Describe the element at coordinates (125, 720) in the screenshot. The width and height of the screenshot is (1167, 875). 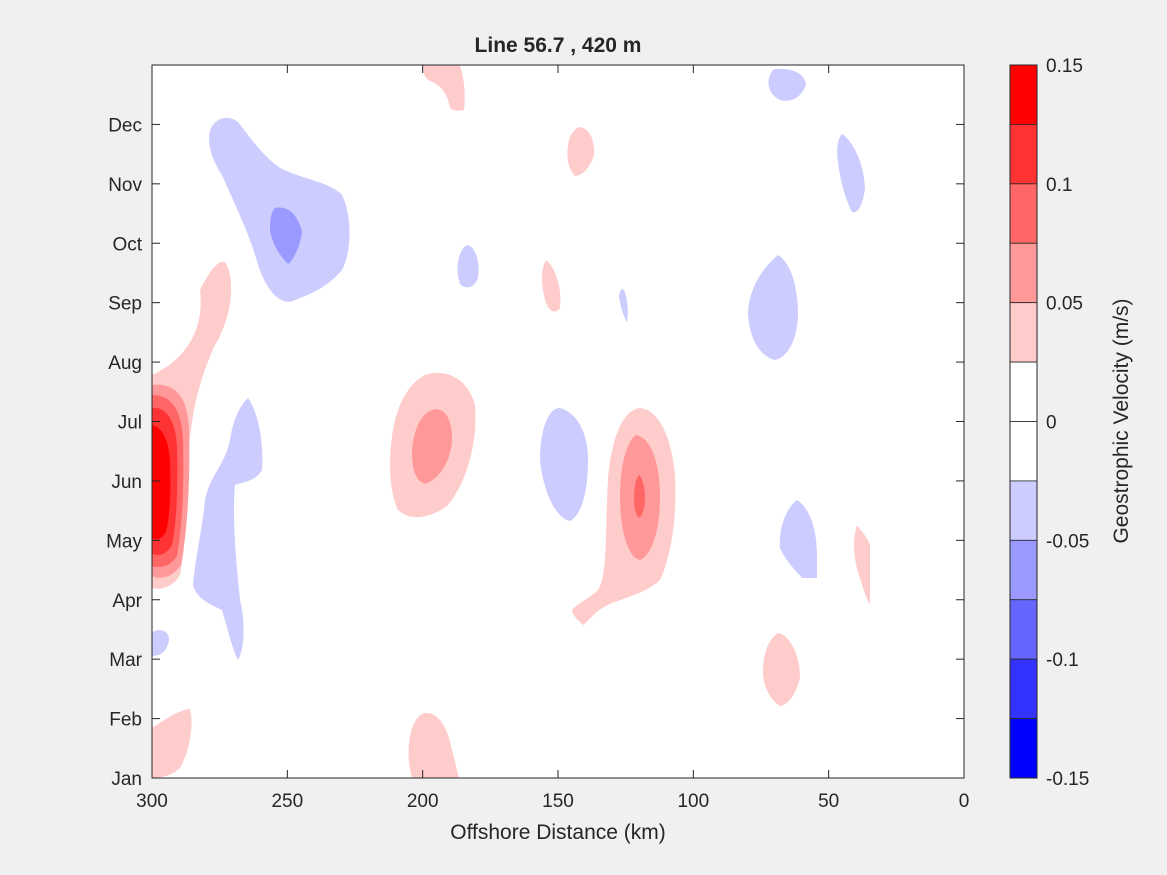
I see `y-tick-label: Feb` at that location.